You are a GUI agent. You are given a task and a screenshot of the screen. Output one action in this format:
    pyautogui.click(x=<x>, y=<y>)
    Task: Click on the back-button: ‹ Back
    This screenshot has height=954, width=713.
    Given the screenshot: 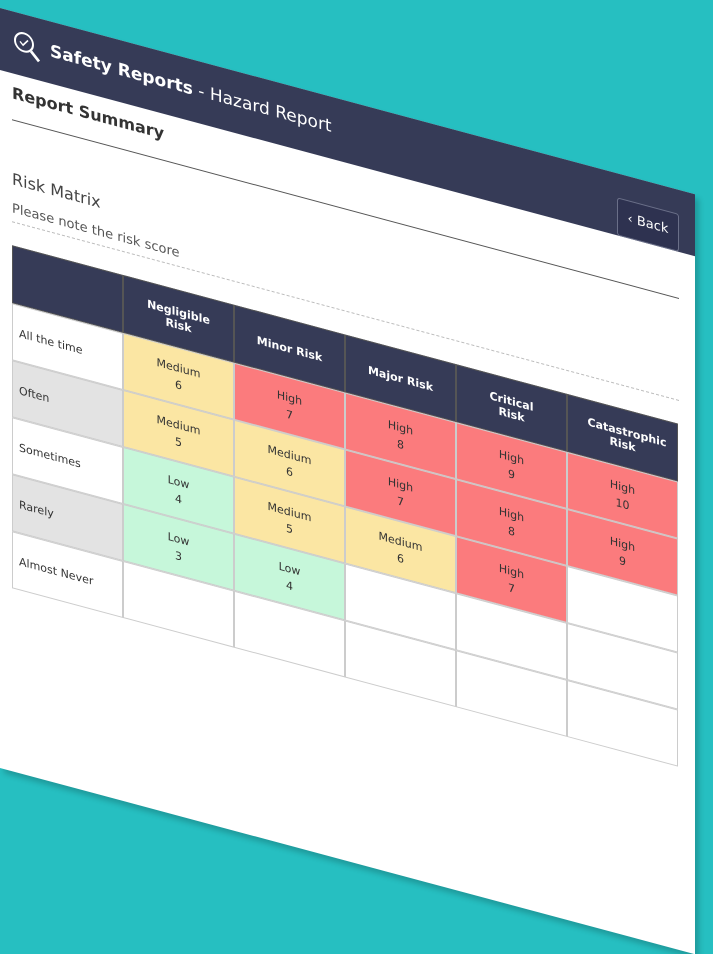 What is the action you would take?
    pyautogui.click(x=648, y=224)
    